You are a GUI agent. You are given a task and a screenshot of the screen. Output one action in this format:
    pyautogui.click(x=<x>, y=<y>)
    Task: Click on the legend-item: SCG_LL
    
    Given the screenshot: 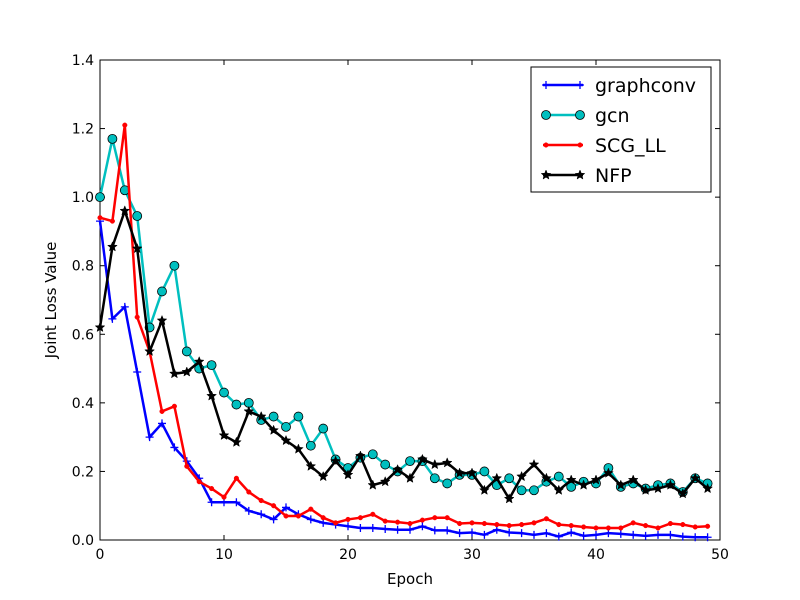 What is the action you would take?
    pyautogui.click(x=604, y=146)
    